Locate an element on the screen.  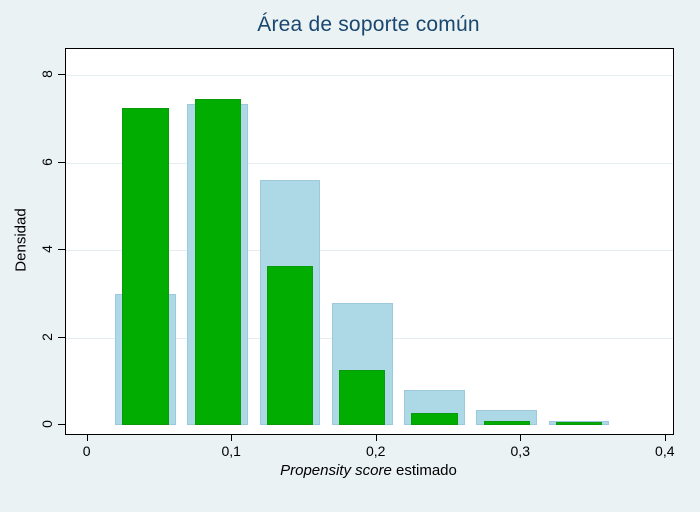
x-tick-label: 0,4 is located at coordinates (665, 451).